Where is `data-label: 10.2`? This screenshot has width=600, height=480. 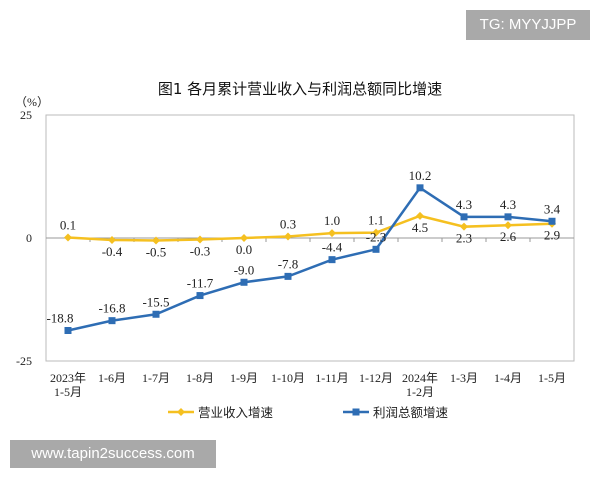 data-label: 10.2 is located at coordinates (420, 175).